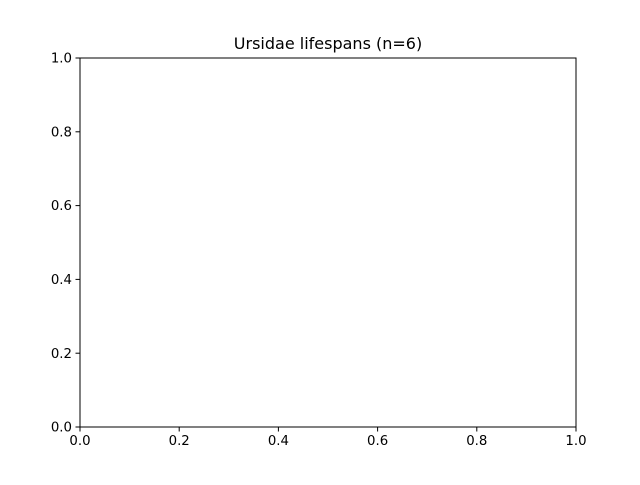  What do you see at coordinates (179, 441) in the screenshot?
I see `x-tick-label: 0.2` at bounding box center [179, 441].